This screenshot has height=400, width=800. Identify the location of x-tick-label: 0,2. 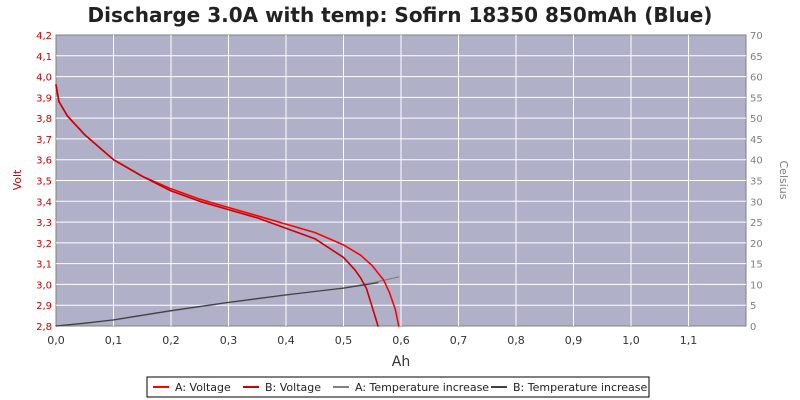
(171, 340).